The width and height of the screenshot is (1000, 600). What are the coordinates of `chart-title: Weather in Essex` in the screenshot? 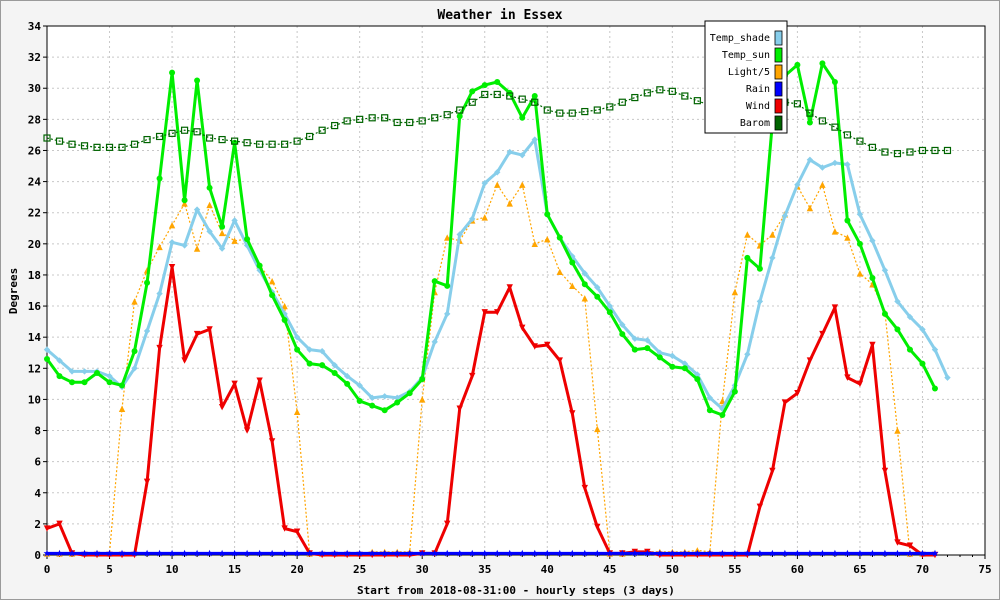 It's located at (499, 15).